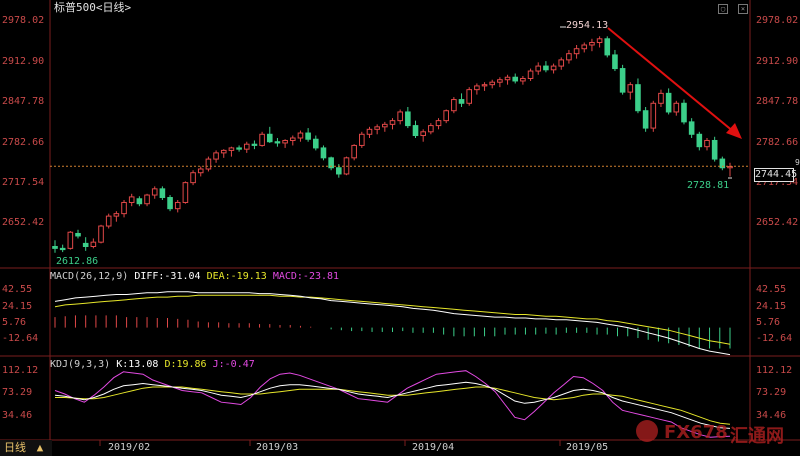  What do you see at coordinates (771, 393) in the screenshot?
I see `kdj-tick-label: 73.29` at bounding box center [771, 393].